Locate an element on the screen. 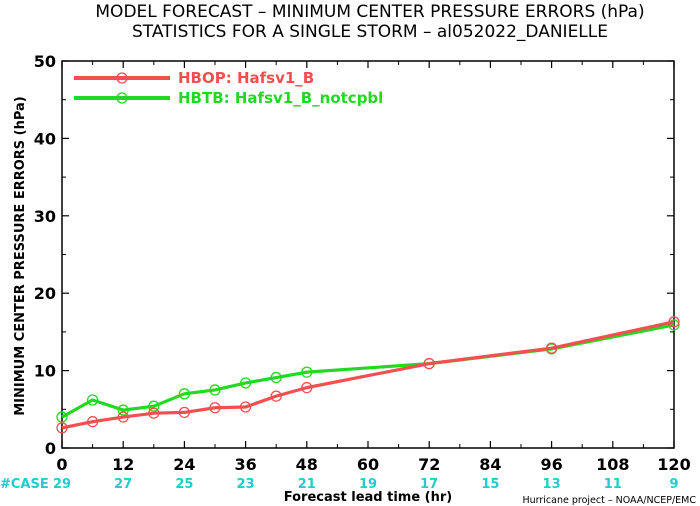 The height and width of the screenshot is (506, 700). x-tick-label: 60 is located at coordinates (368, 464).